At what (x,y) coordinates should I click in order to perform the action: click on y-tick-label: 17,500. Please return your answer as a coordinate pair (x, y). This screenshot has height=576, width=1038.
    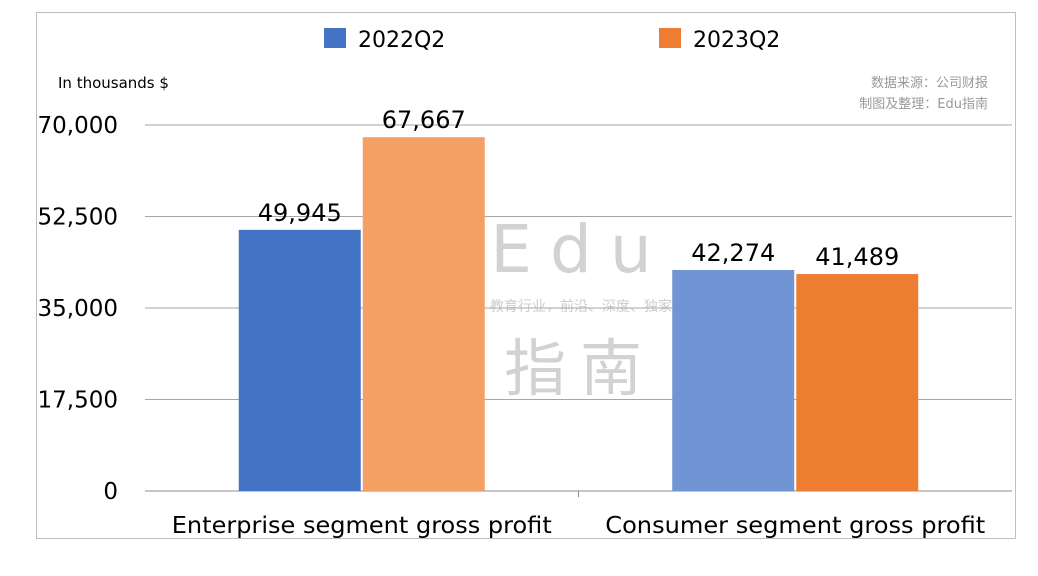
    Looking at the image, I should click on (78, 401).